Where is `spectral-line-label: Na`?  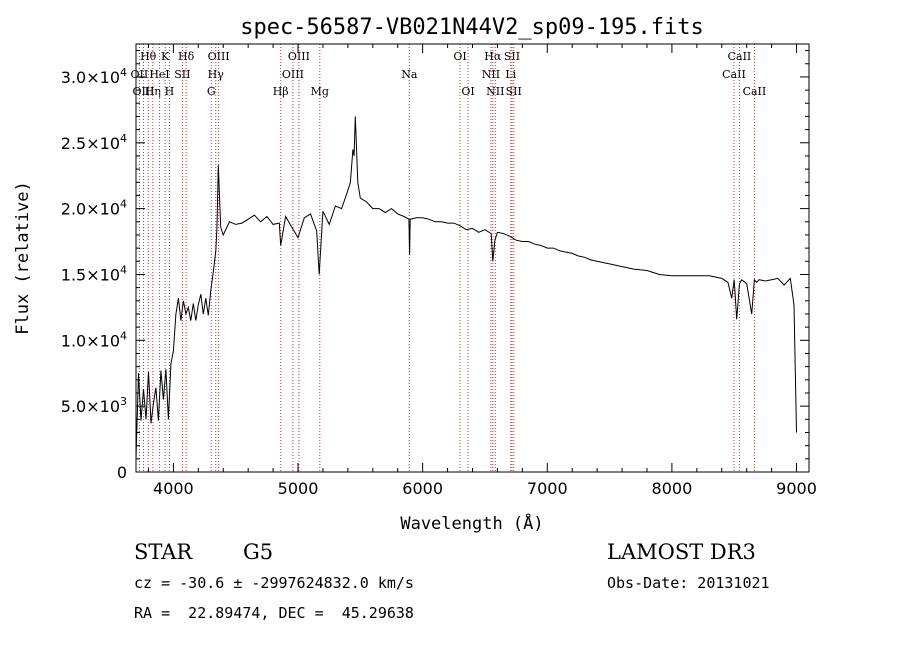
spectral-line-label: Na is located at coordinates (409, 74).